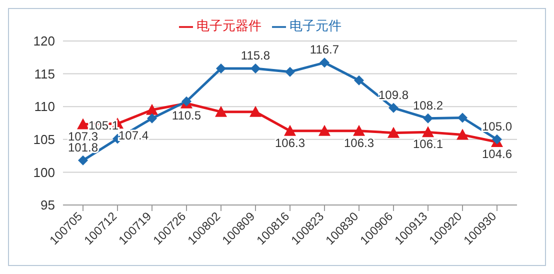 The width and height of the screenshot is (554, 274). I want to click on data-label: 115.8, so click(255, 55).